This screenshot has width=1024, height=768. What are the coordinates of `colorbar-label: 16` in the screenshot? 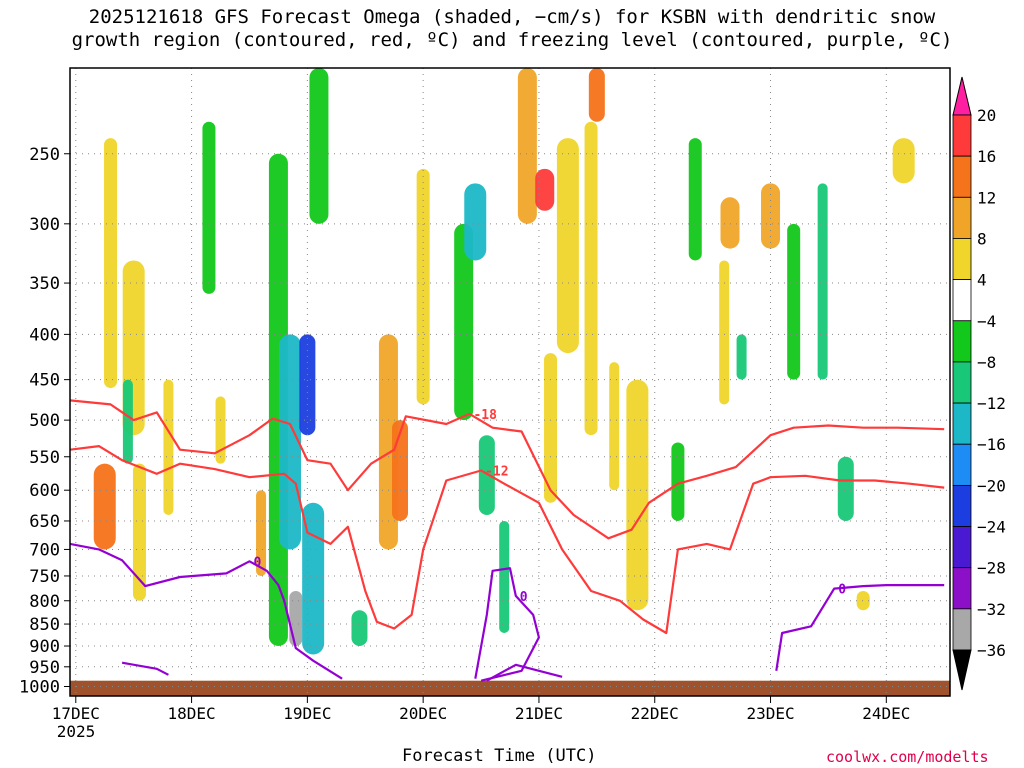 It's located at (986, 156).